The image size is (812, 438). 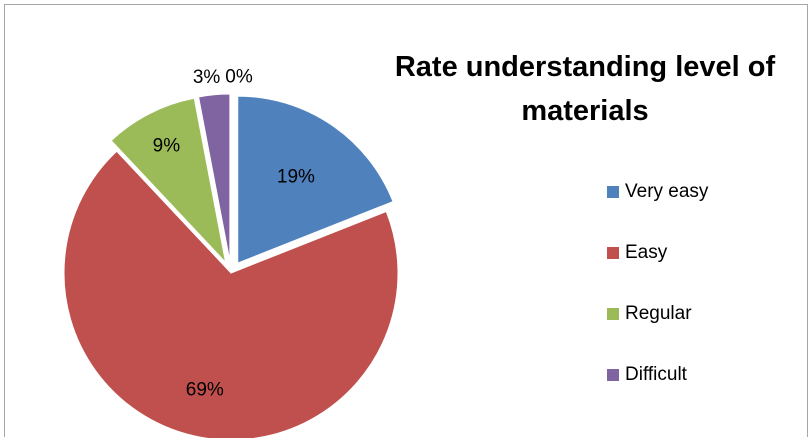 What do you see at coordinates (315, 179) in the screenshot?
I see `slice-very-easy` at bounding box center [315, 179].